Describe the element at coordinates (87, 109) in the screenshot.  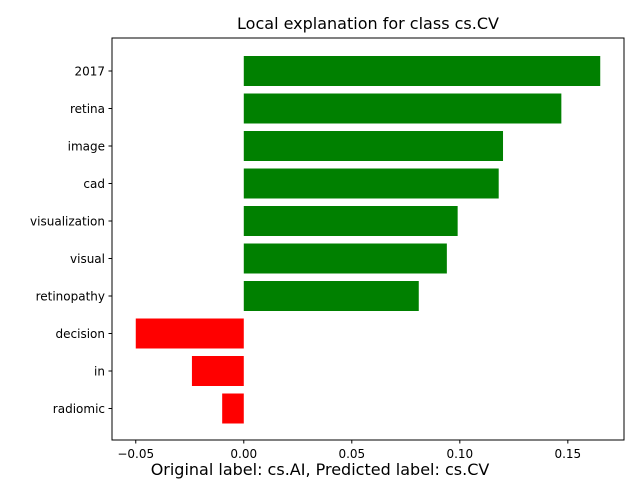
I see `y-tick-label: retina` at that location.